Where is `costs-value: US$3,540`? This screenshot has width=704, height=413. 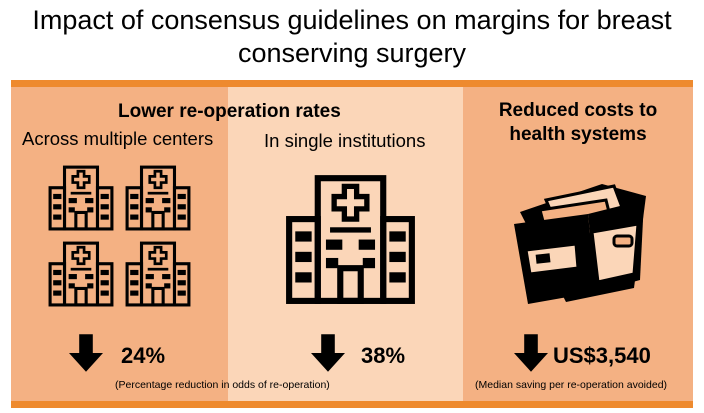
costs-value: US$3,540 is located at coordinates (602, 355).